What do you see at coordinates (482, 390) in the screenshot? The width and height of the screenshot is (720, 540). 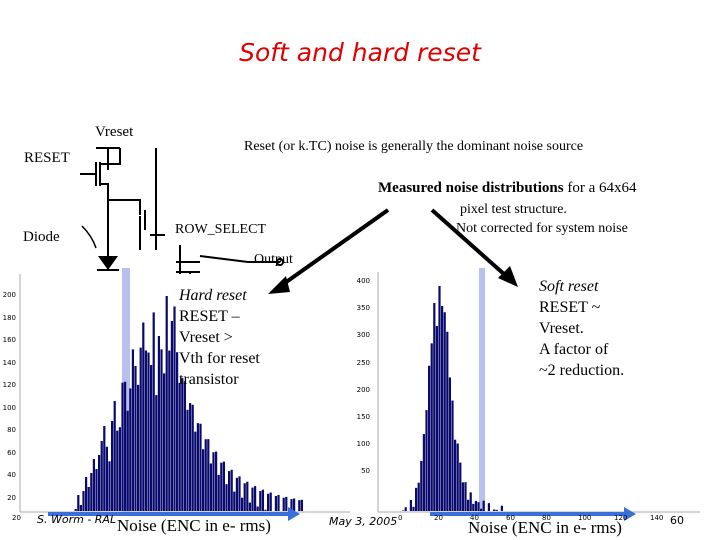 I see `right-threshold-band` at bounding box center [482, 390].